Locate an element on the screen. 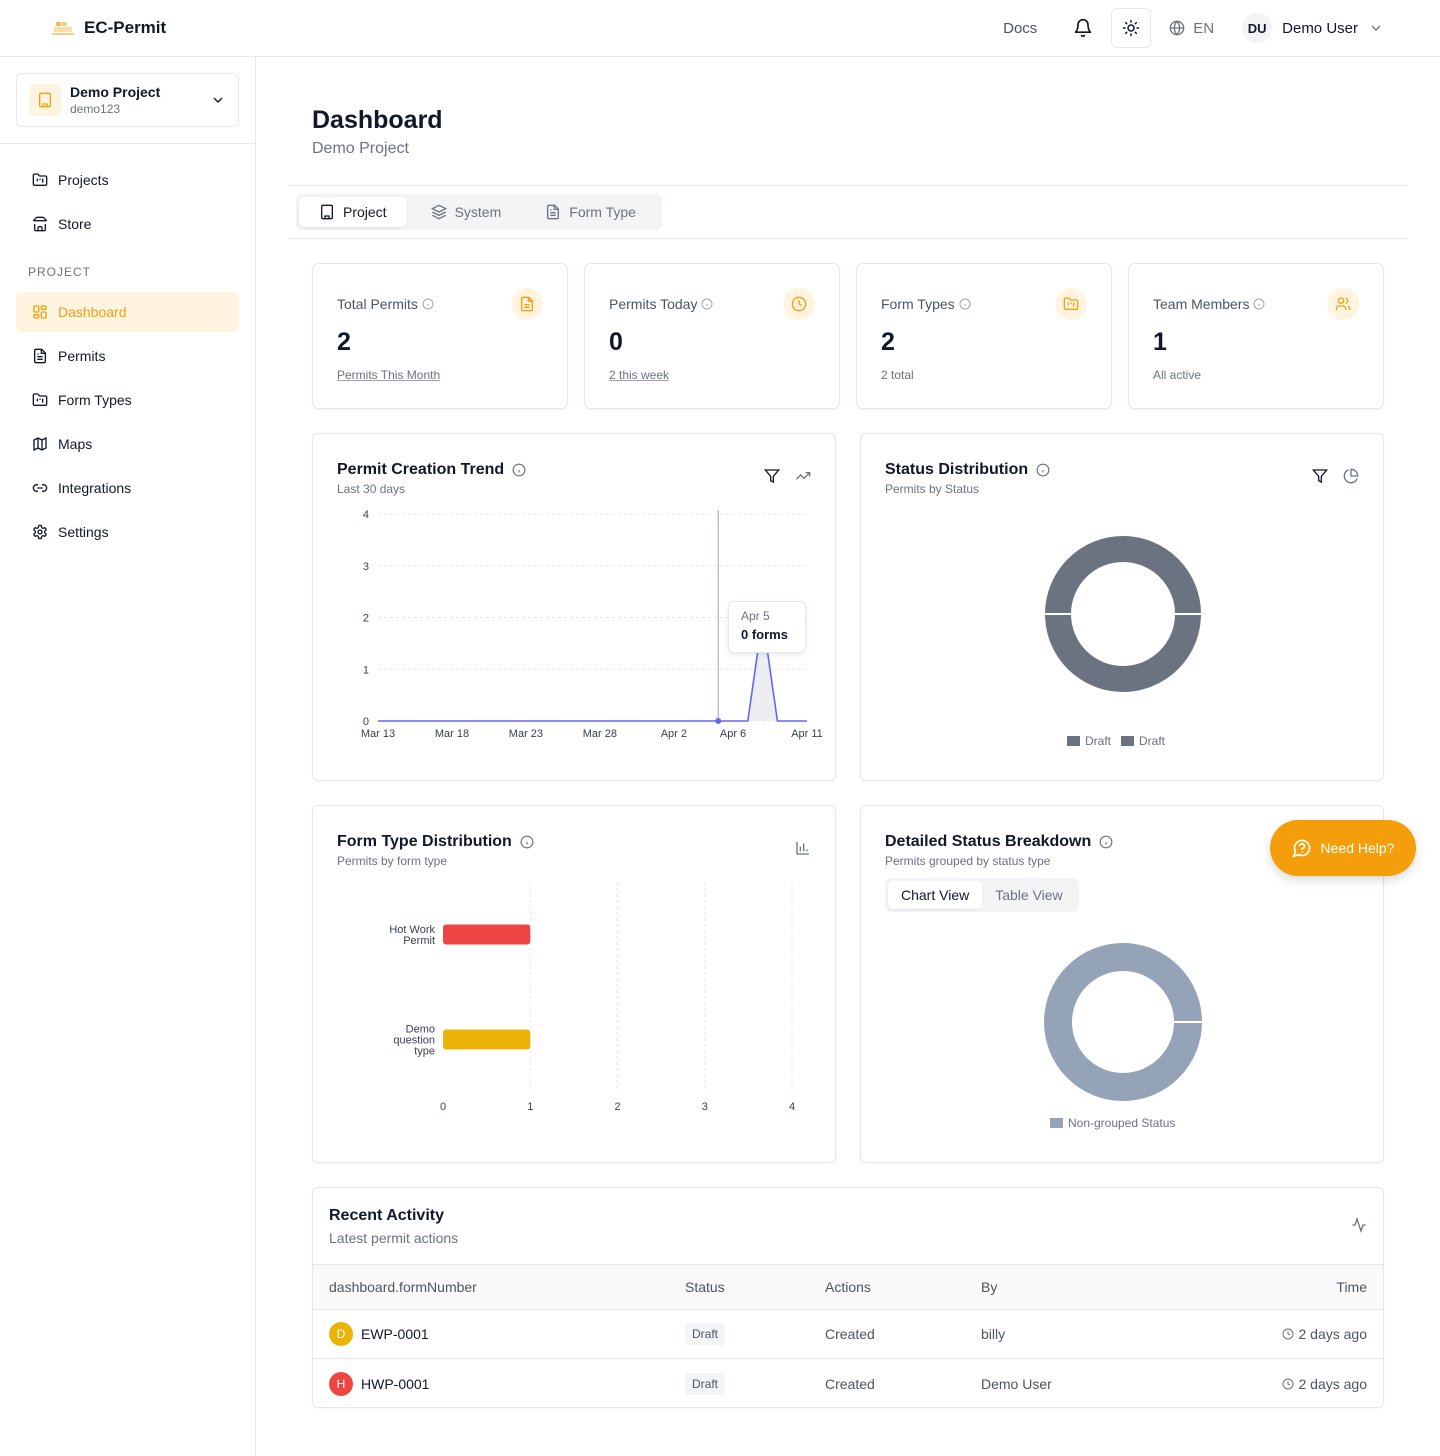 The image size is (1440, 1456). x-tick-label: Mar 23 is located at coordinates (526, 734).